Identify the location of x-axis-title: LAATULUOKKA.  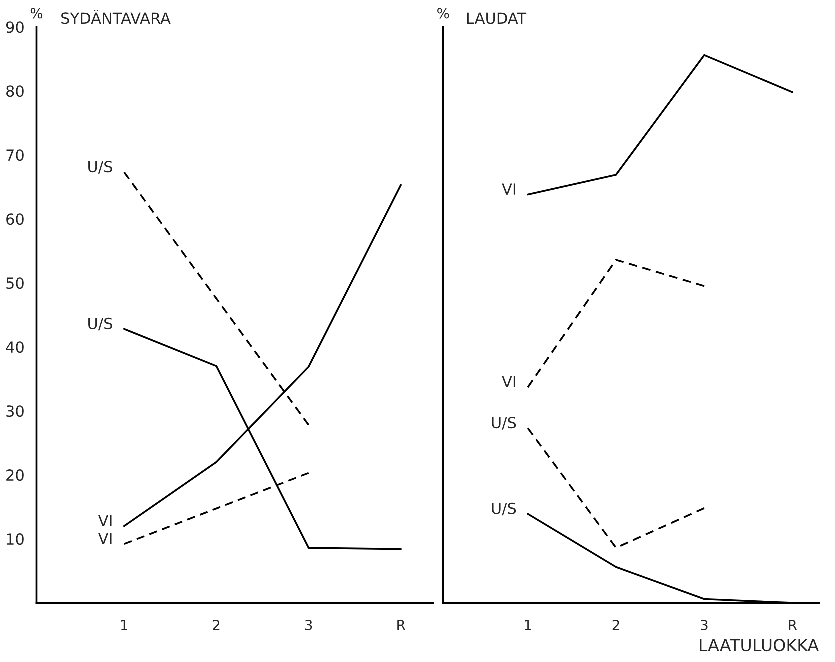
(759, 645).